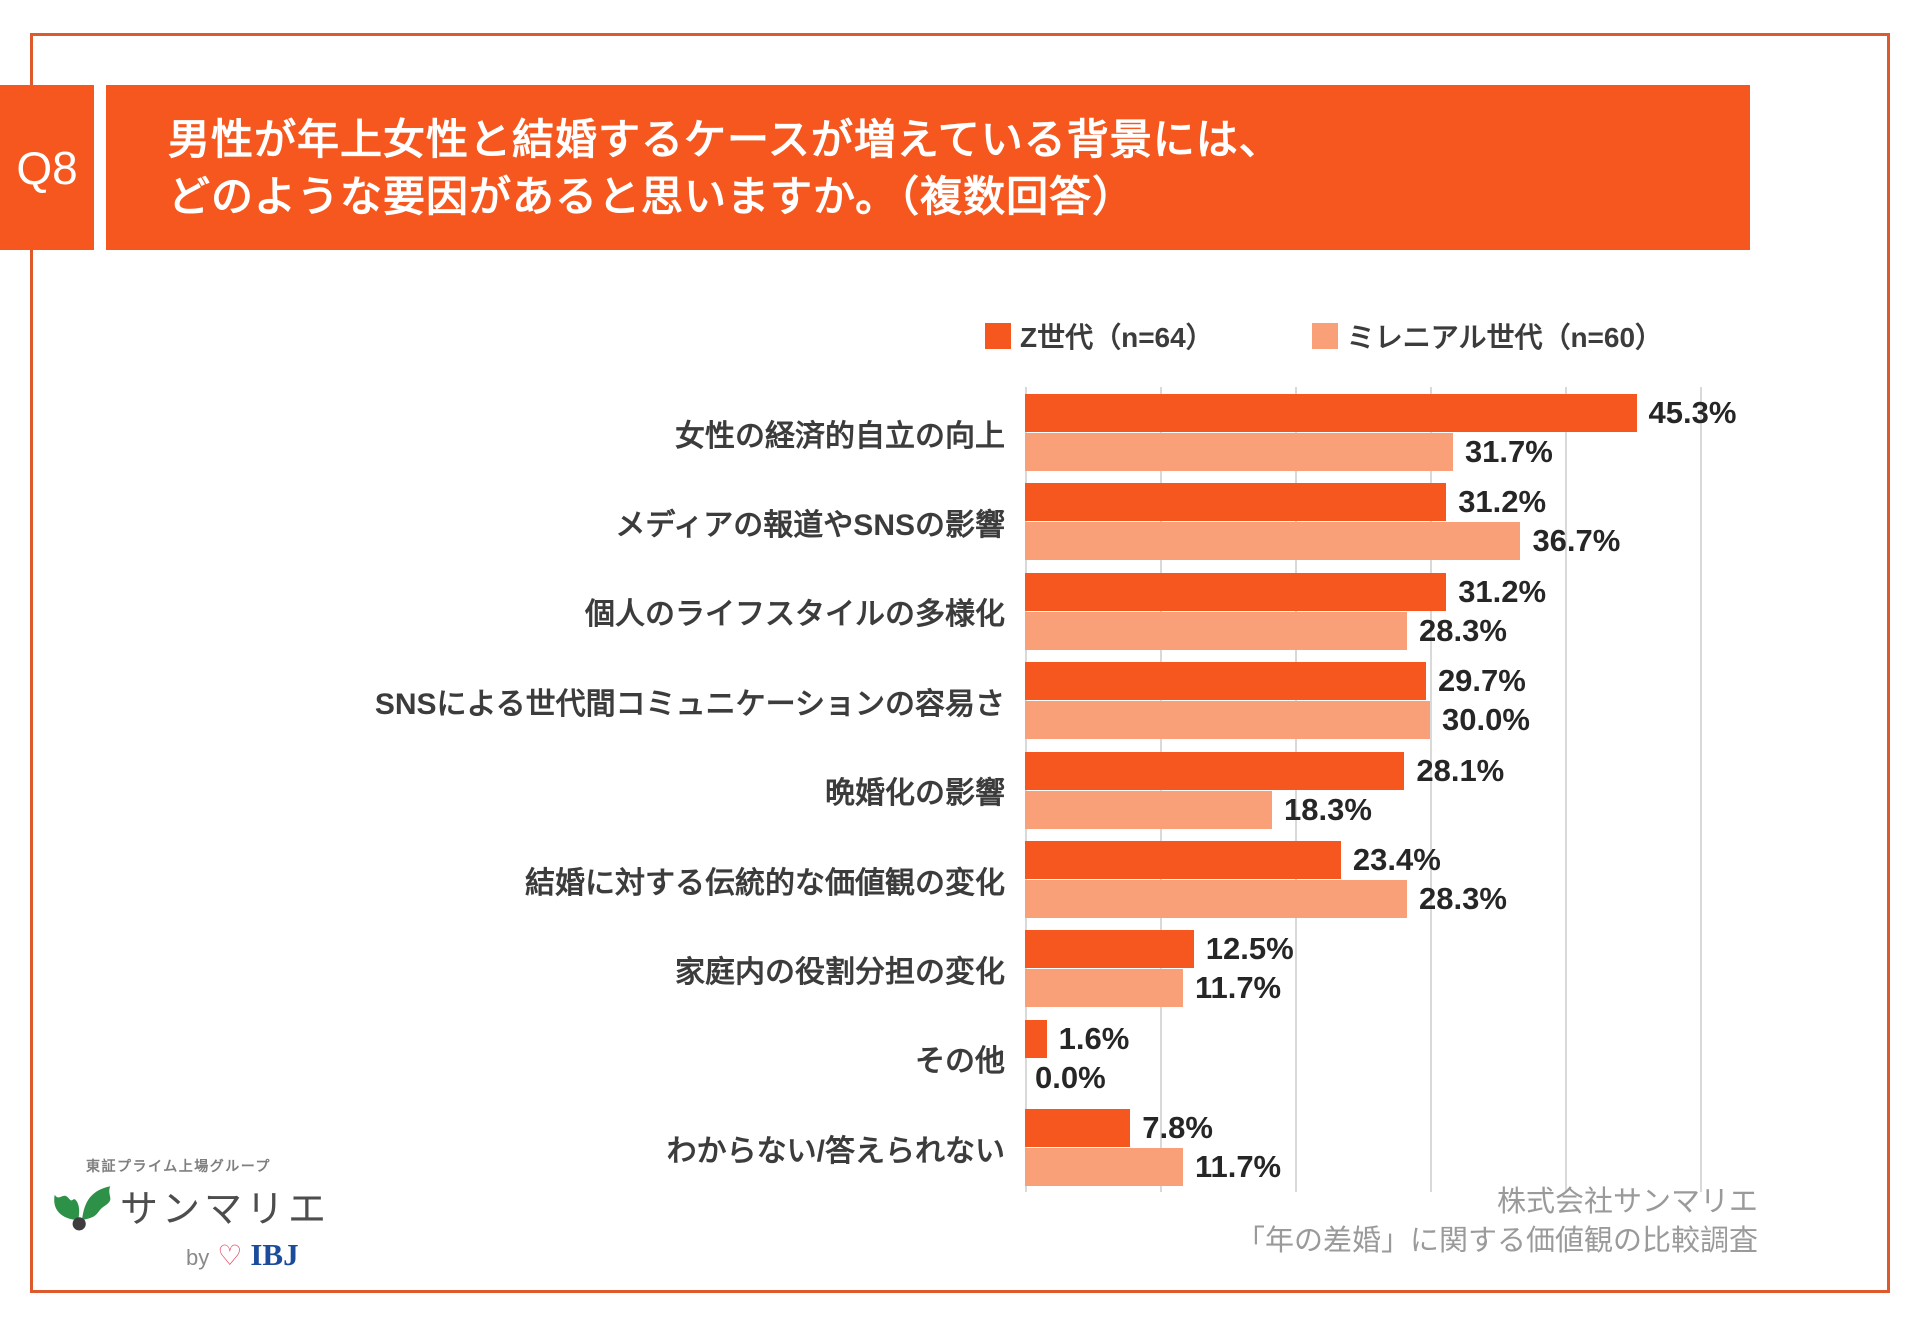 This screenshot has width=1920, height=1329. I want to click on question-badge: Q8, so click(47, 167).